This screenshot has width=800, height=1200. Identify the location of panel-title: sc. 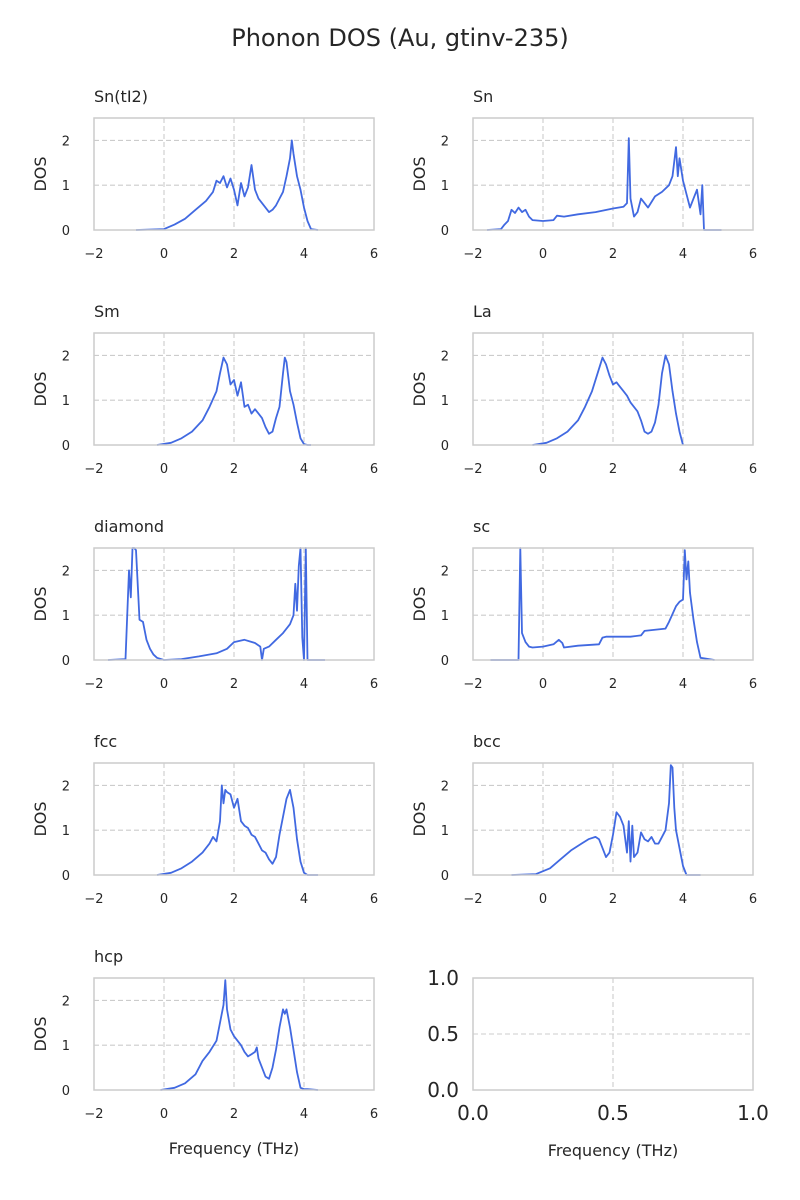
(481, 526).